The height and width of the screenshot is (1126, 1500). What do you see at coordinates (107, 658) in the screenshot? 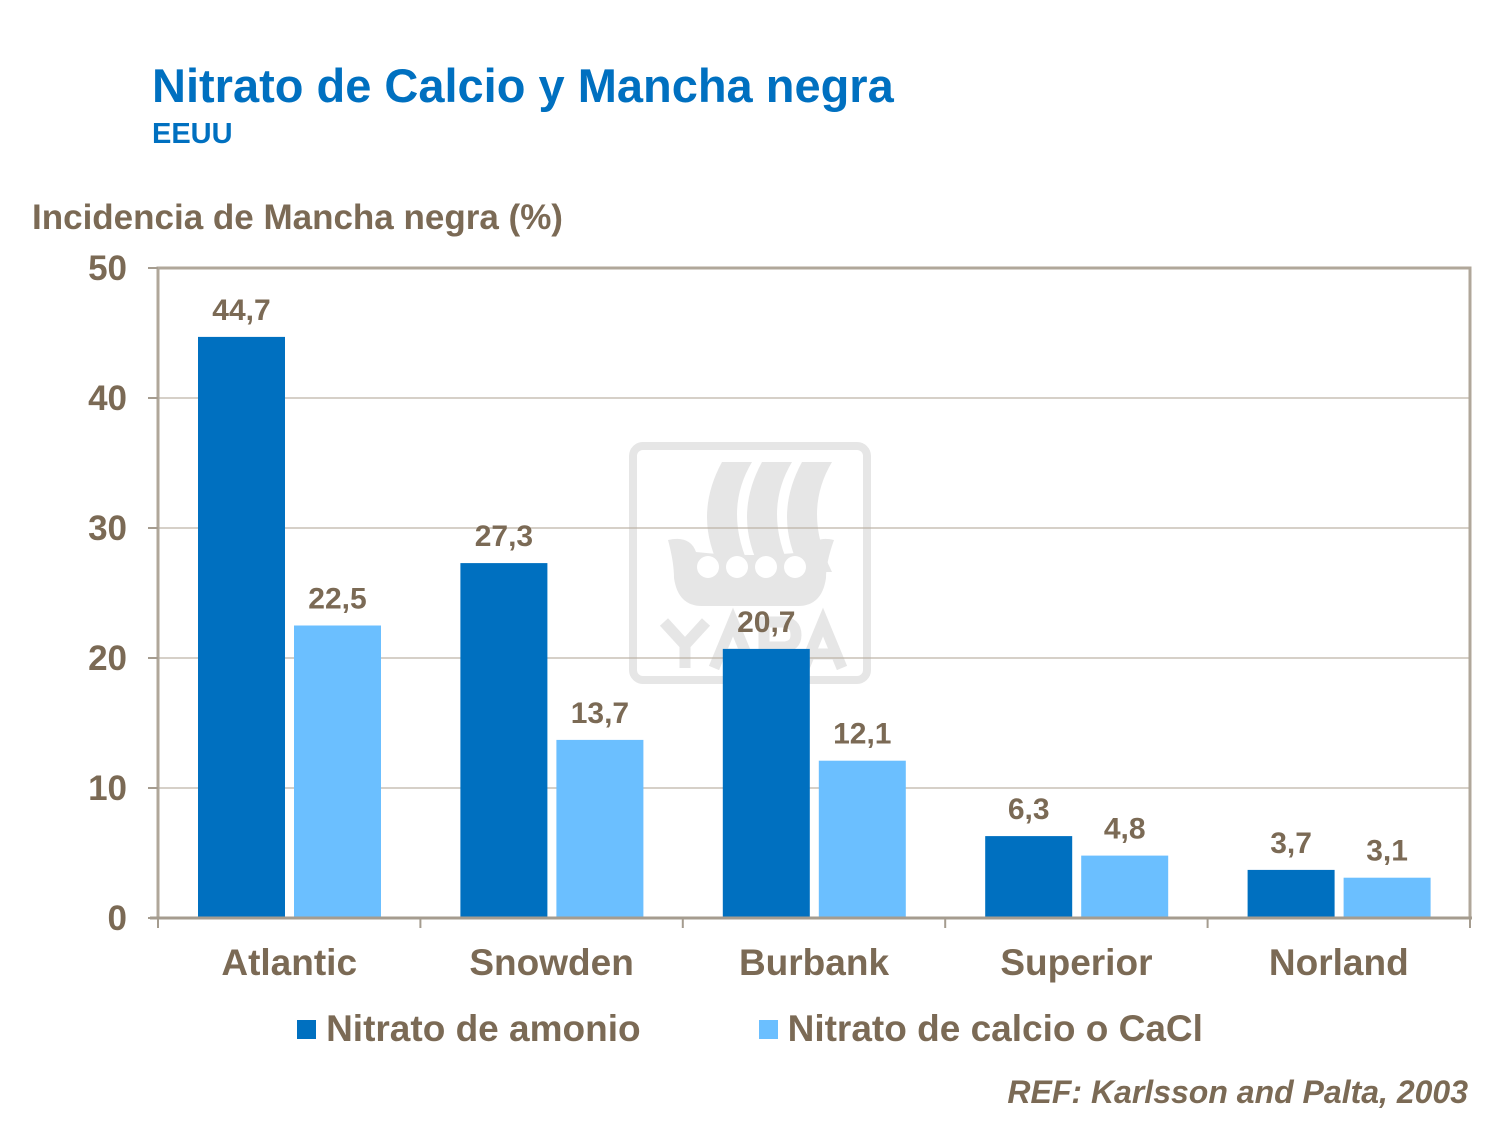
I see `y-tick-label: 20` at bounding box center [107, 658].